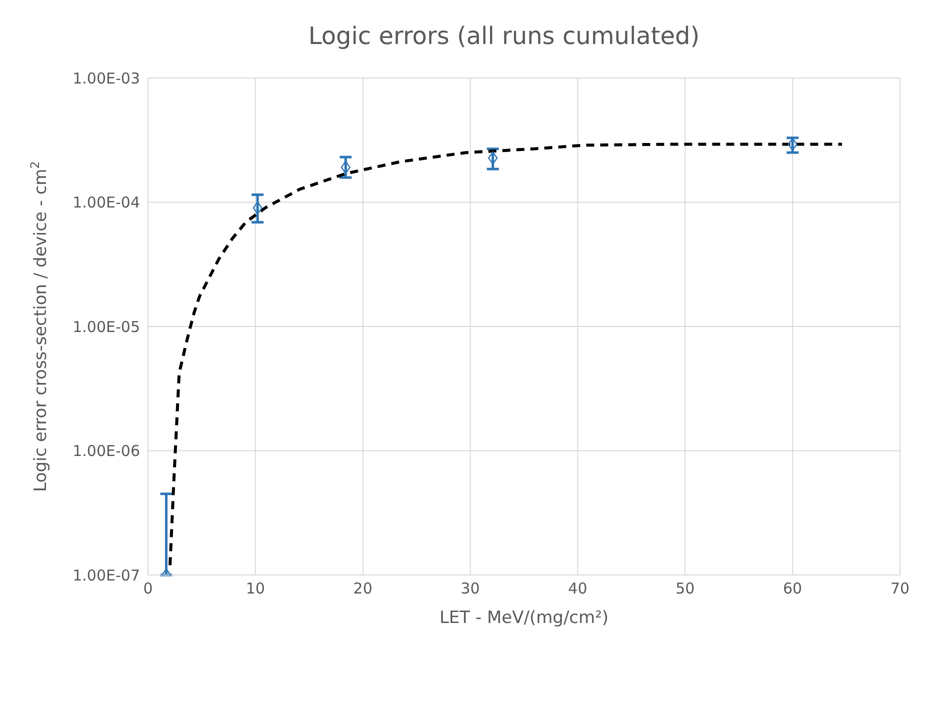  Describe the element at coordinates (106, 203) in the screenshot. I see `y-tick-label: 1.00E-04` at that location.